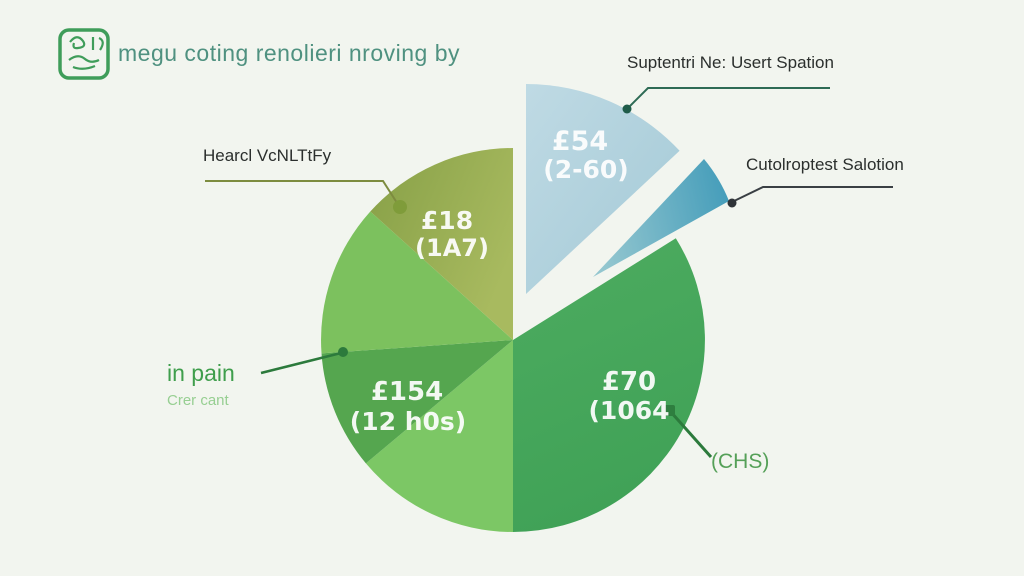 The image size is (1024, 576). I want to click on slice-count-right-green: (1064, so click(629, 410).